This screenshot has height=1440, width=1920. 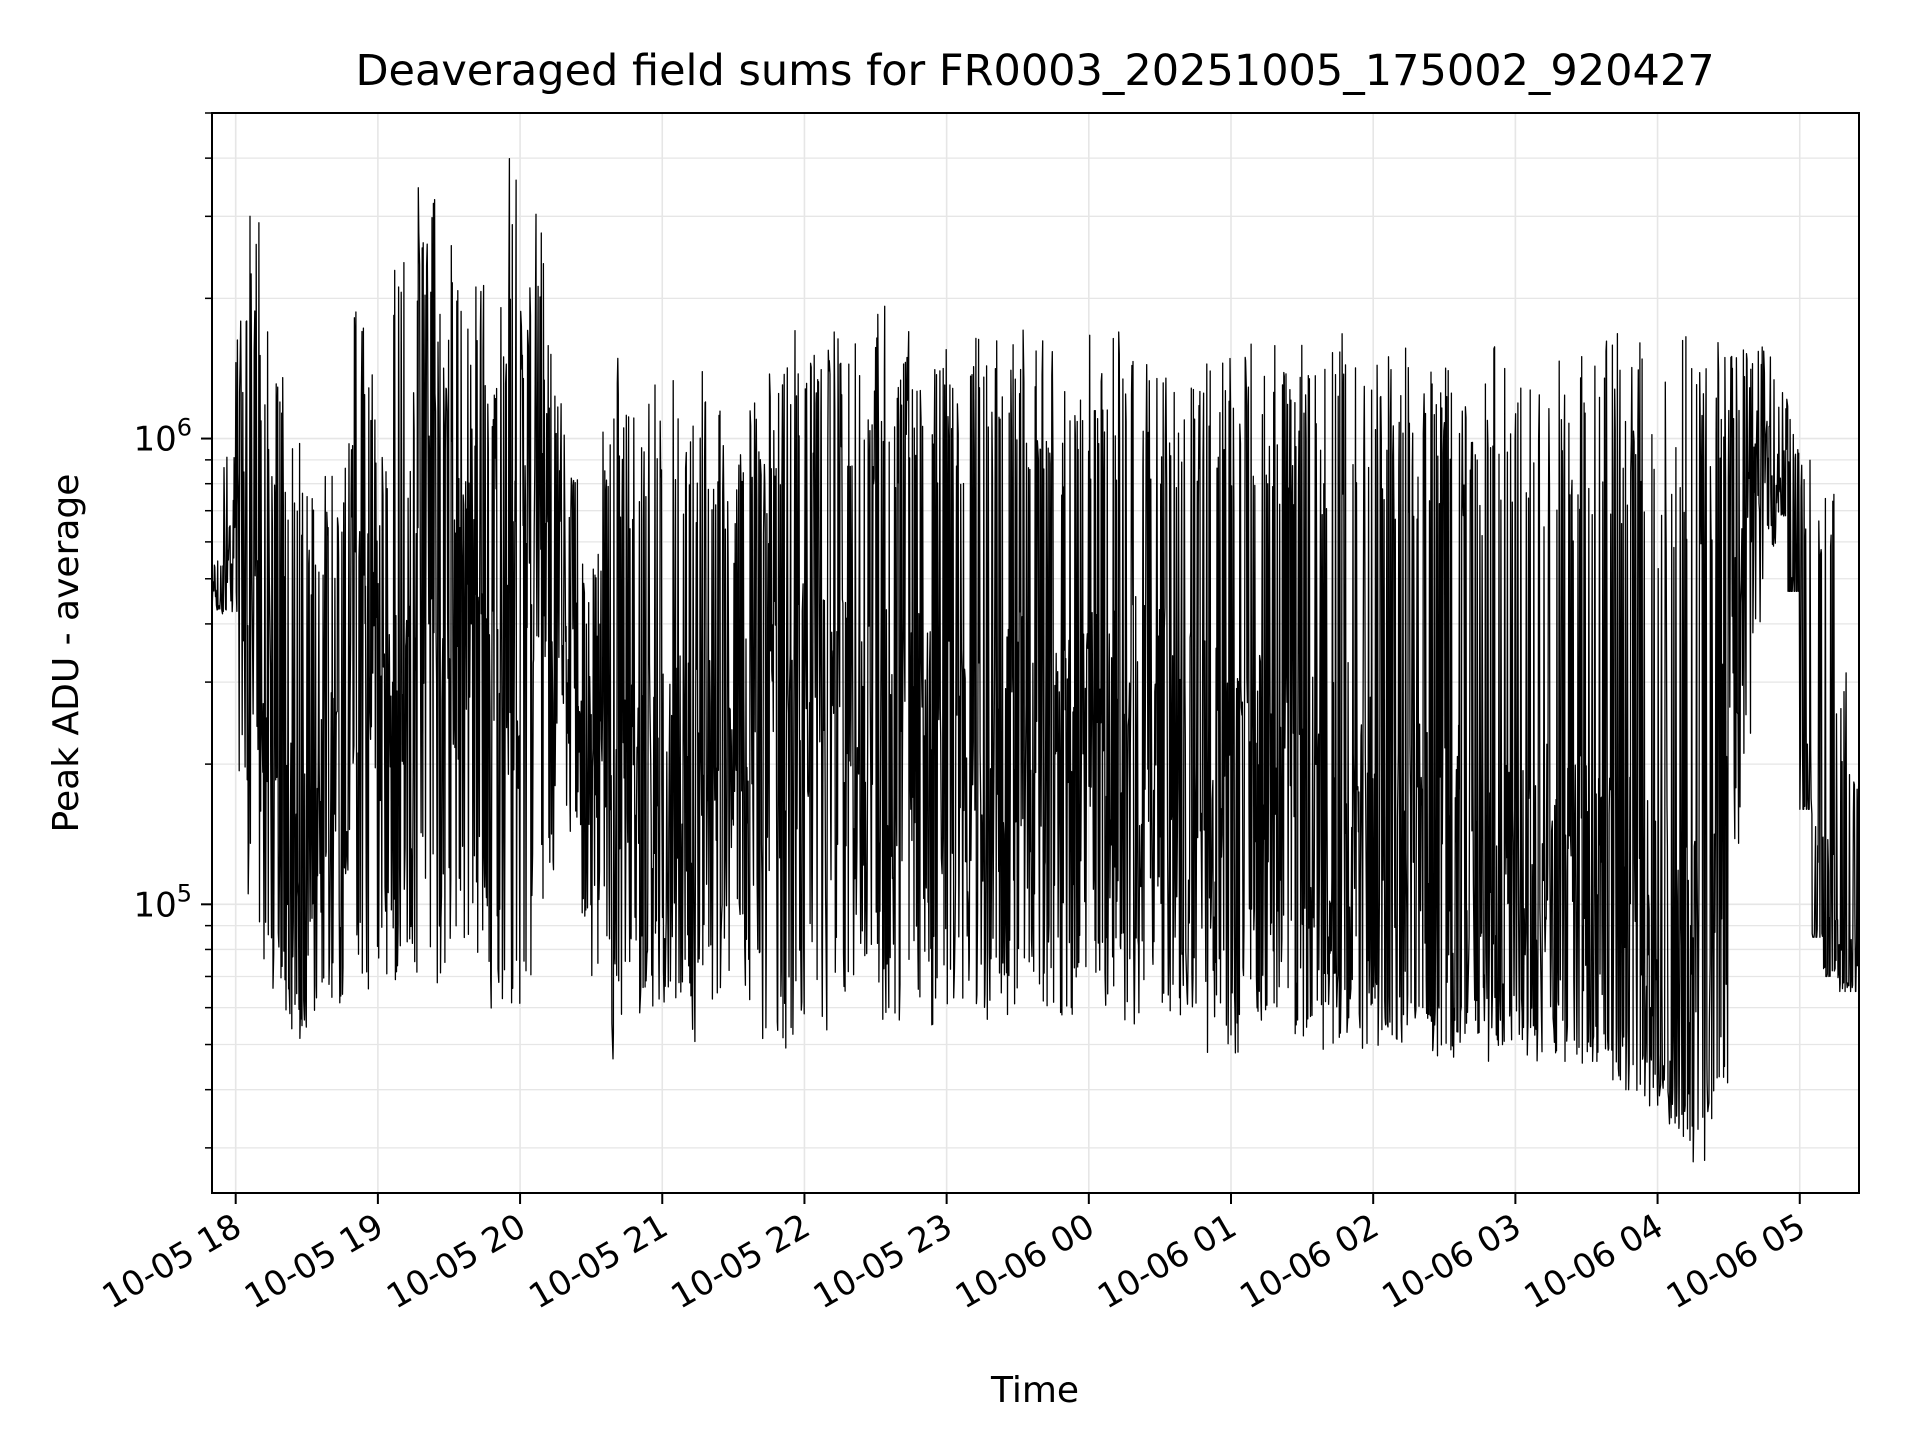 What do you see at coordinates (184, 428) in the screenshot?
I see `y-tick-exponent: 6` at bounding box center [184, 428].